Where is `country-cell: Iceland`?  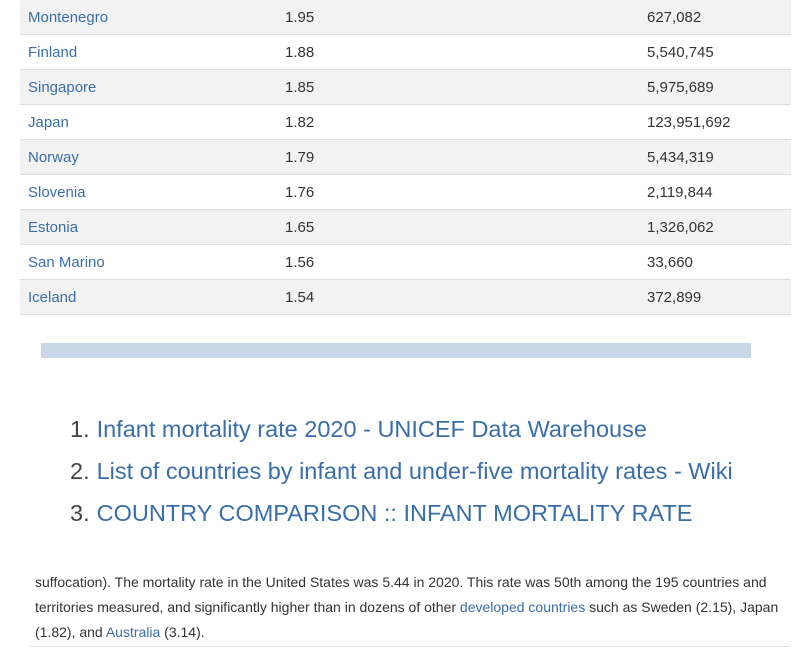 country-cell: Iceland is located at coordinates (148, 297).